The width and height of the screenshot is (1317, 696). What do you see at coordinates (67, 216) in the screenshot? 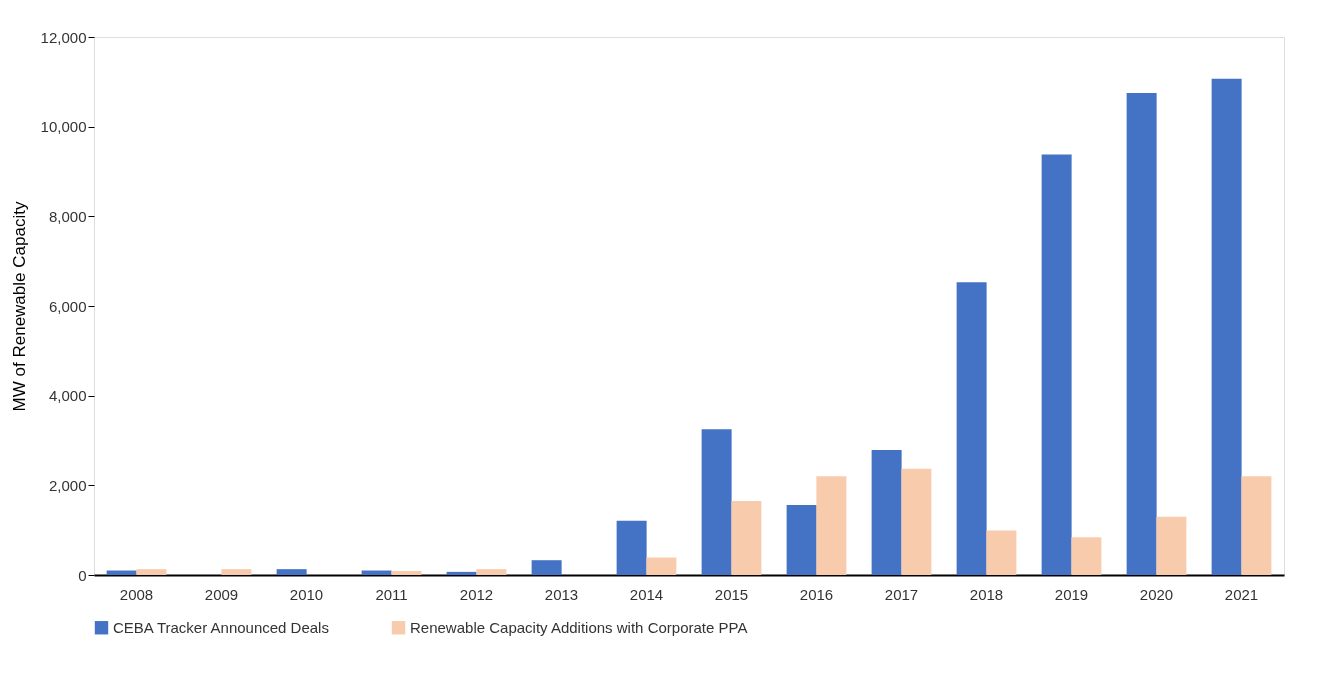
I see `y-tick-label: 8,000` at bounding box center [67, 216].